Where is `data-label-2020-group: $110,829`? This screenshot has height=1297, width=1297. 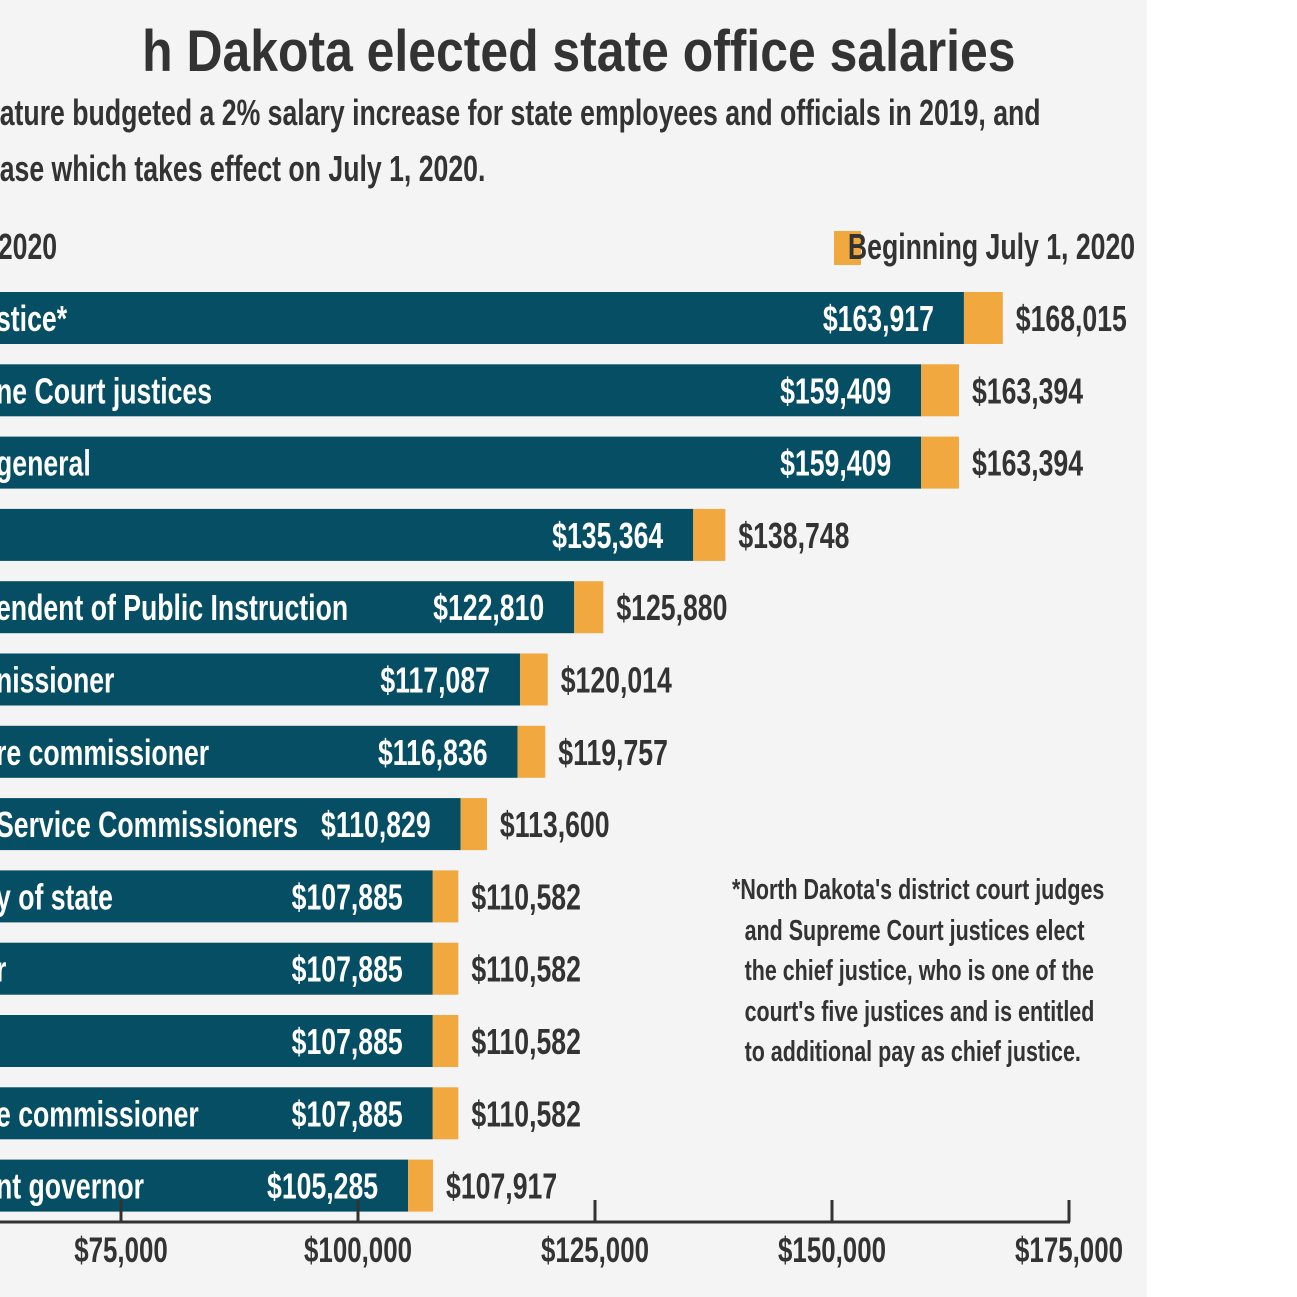
data-label-2020-group: $110,829 is located at coordinates (376, 824).